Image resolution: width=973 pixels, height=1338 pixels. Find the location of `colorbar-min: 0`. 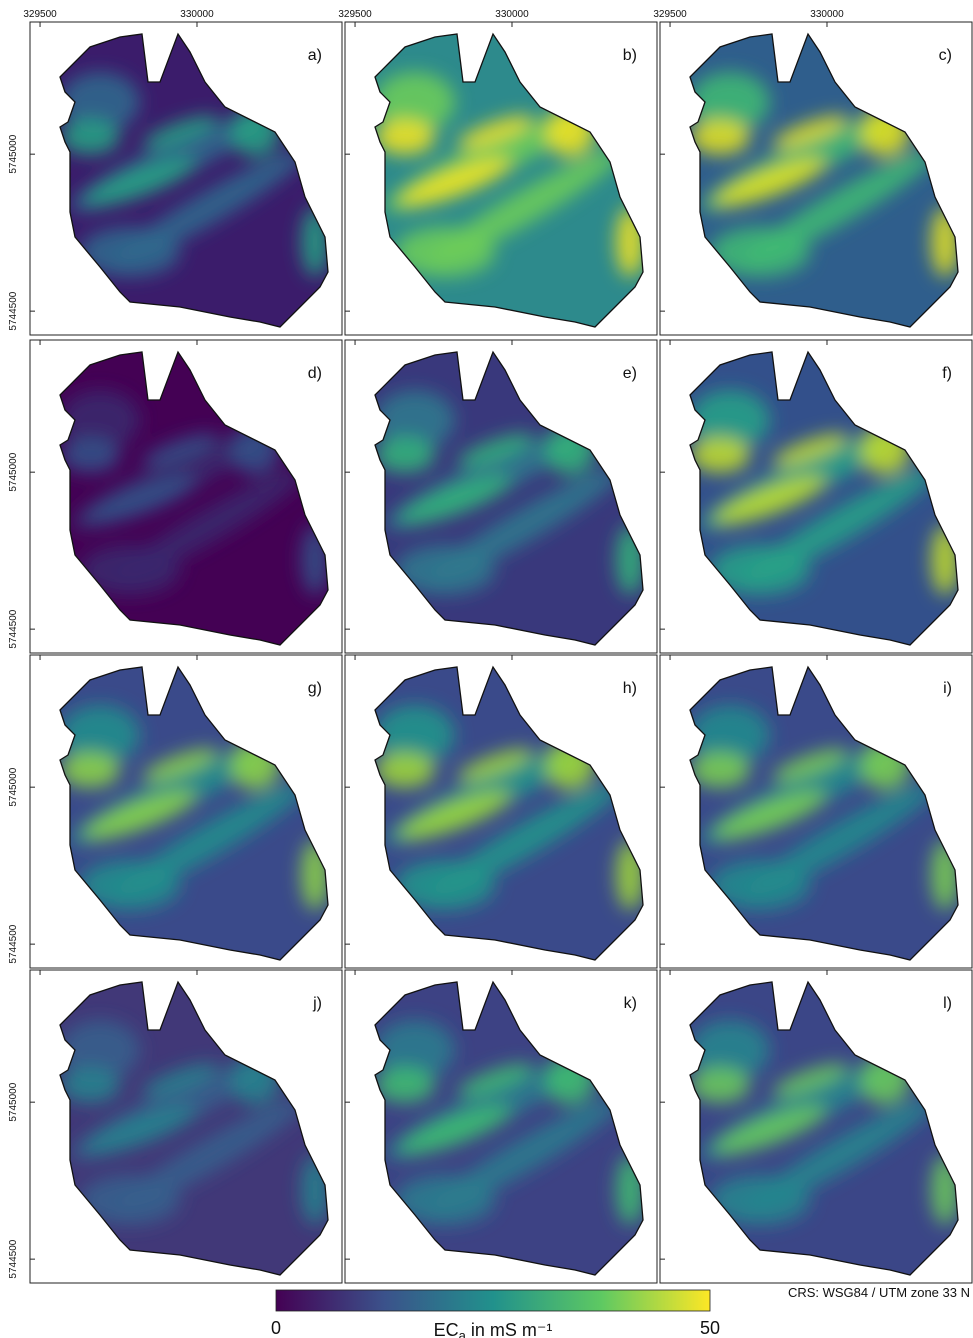

colorbar-min: 0 is located at coordinates (276, 1328).